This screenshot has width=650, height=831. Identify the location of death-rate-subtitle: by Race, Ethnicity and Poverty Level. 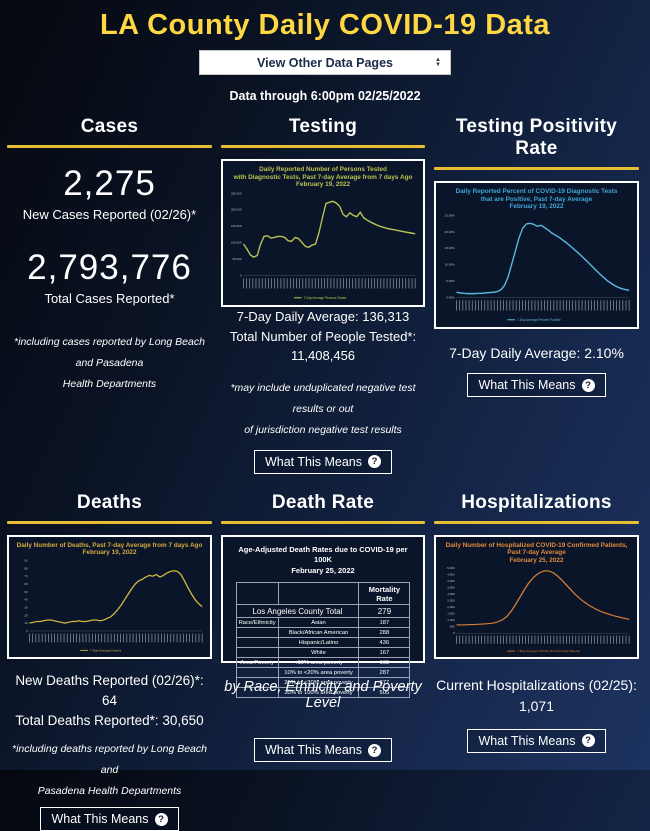
(323, 695).